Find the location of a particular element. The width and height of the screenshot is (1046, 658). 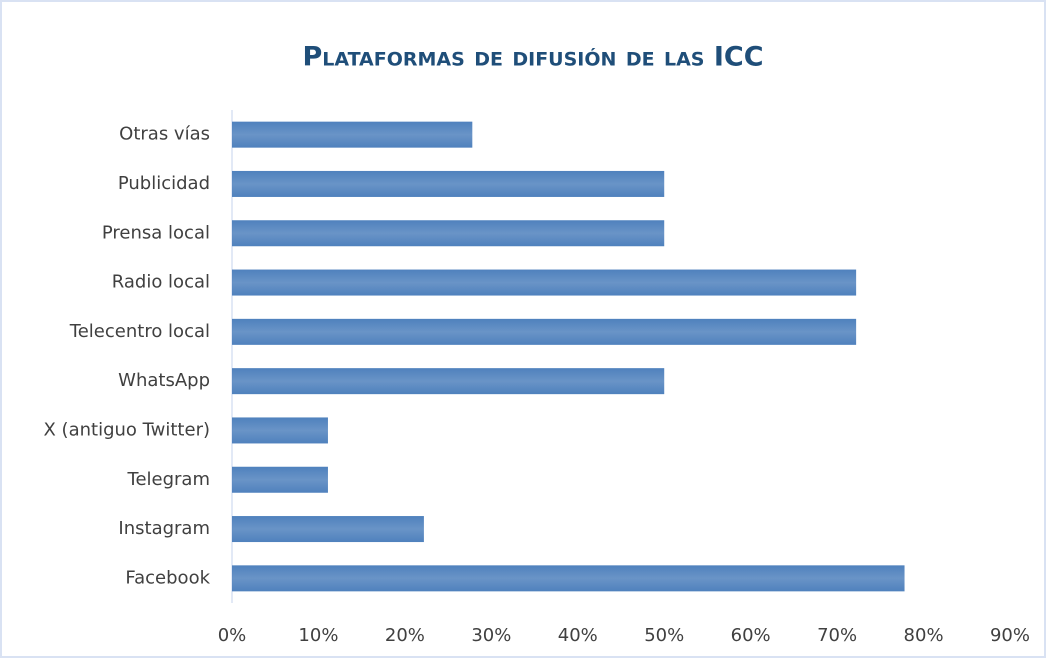

y-tick-label: Facebook is located at coordinates (167, 577).